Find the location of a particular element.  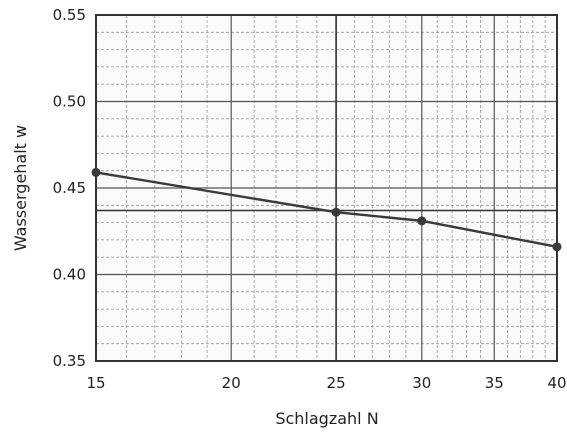

x-tick-labels: 15 20 25 30 35 40 is located at coordinates (326, 383).